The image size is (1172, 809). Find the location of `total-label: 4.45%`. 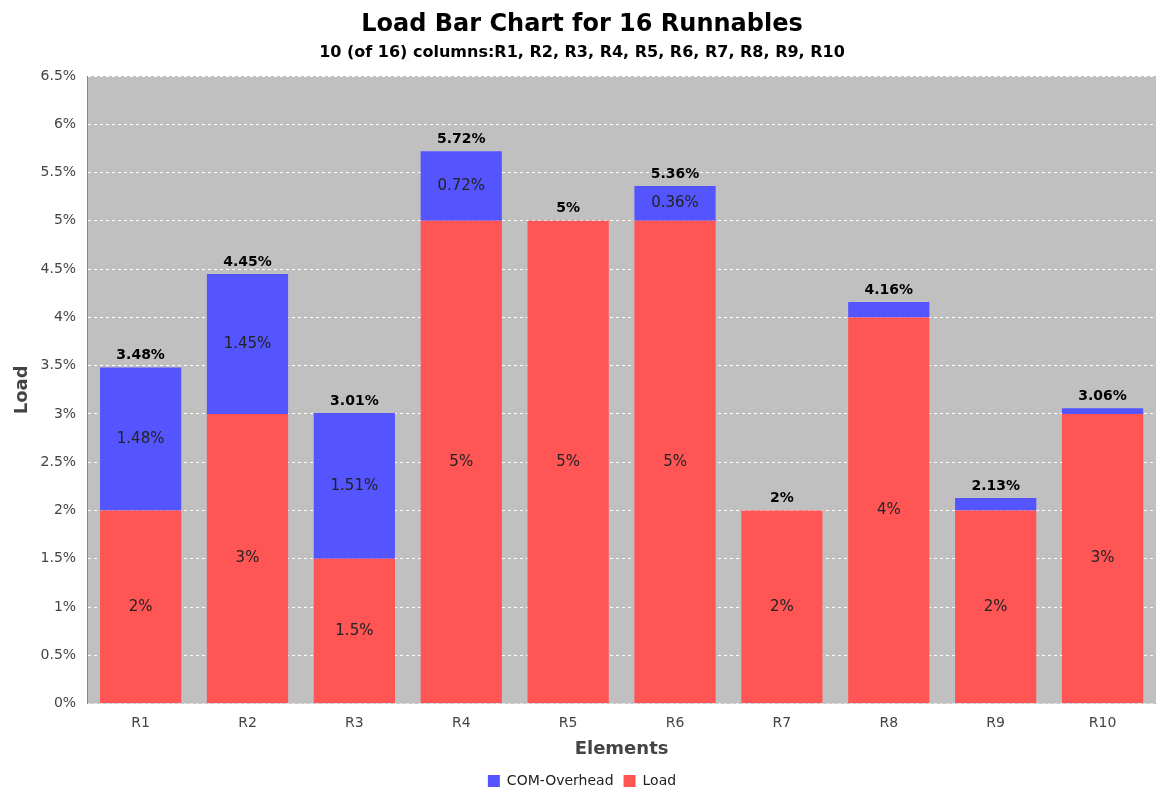

total-label: 4.45% is located at coordinates (247, 260).